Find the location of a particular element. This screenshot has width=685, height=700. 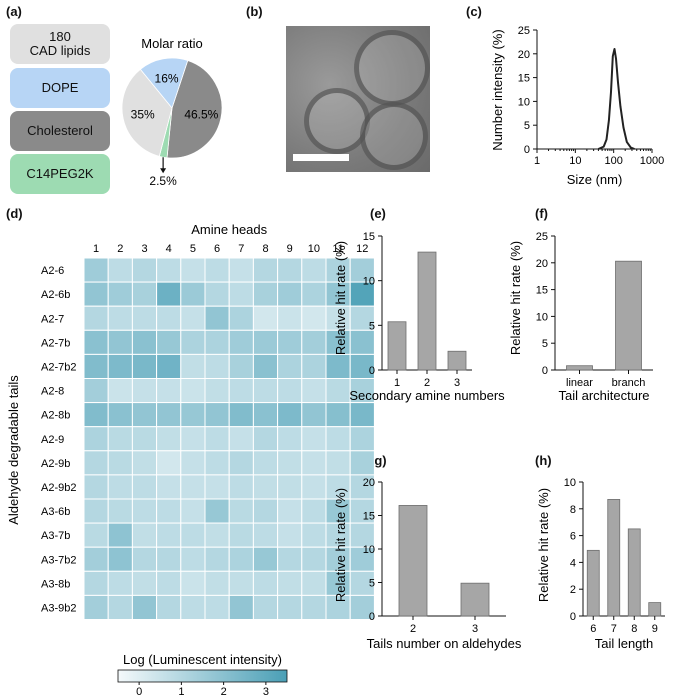

heatmap-column-label: 3 is located at coordinates (144, 249).